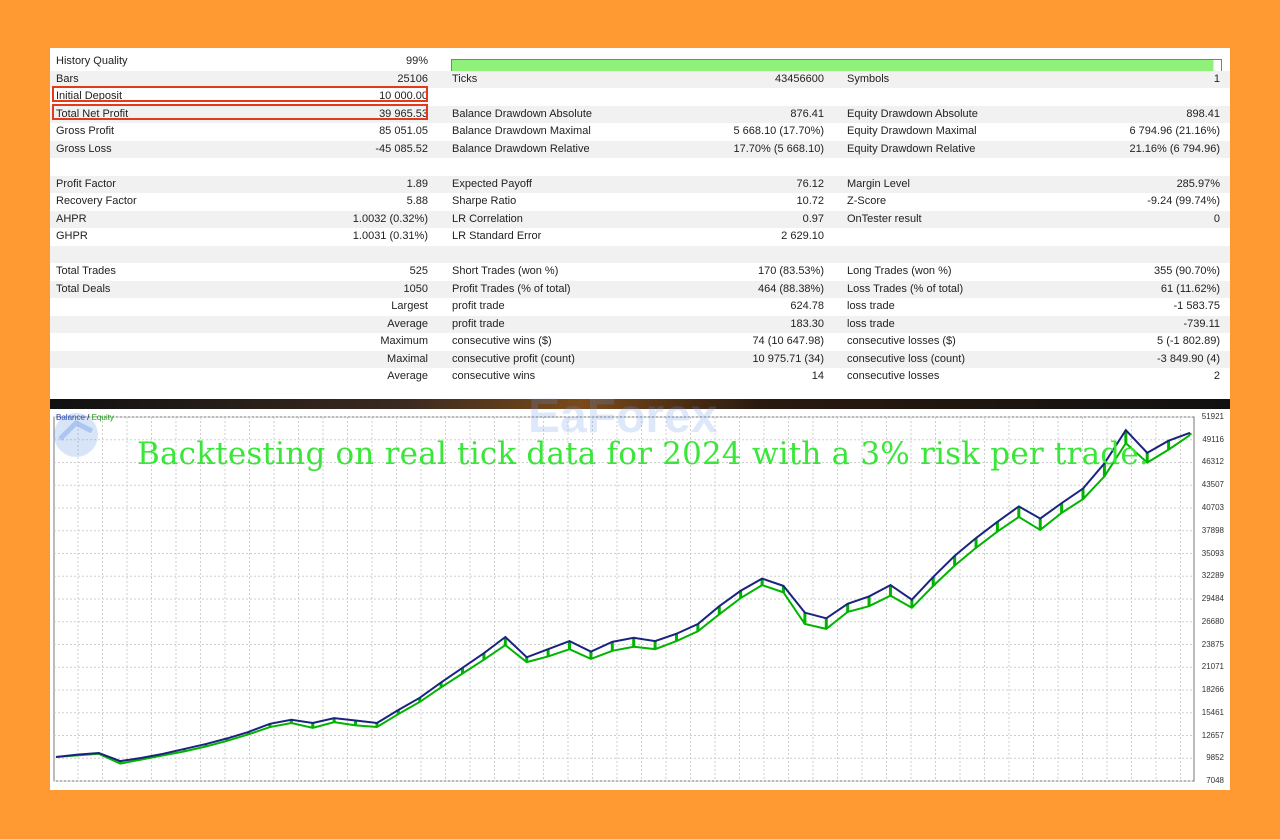  Describe the element at coordinates (67, 78) in the screenshot. I see `stat-label: Bars` at that location.